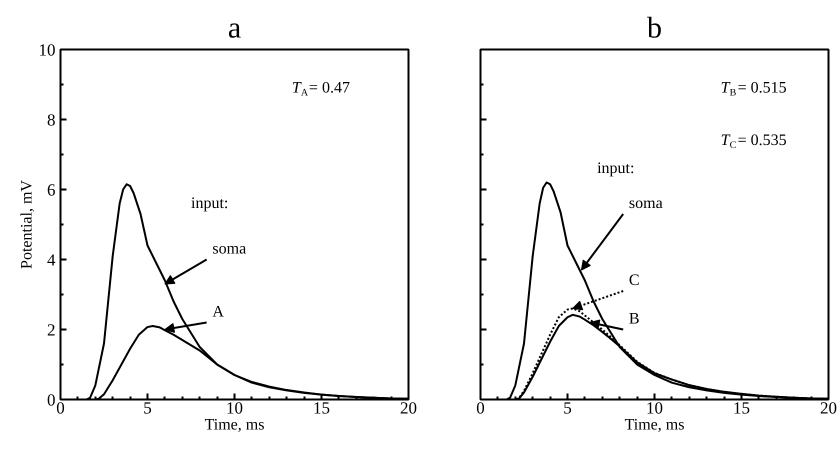  I want to click on annotation: C, so click(634, 280).